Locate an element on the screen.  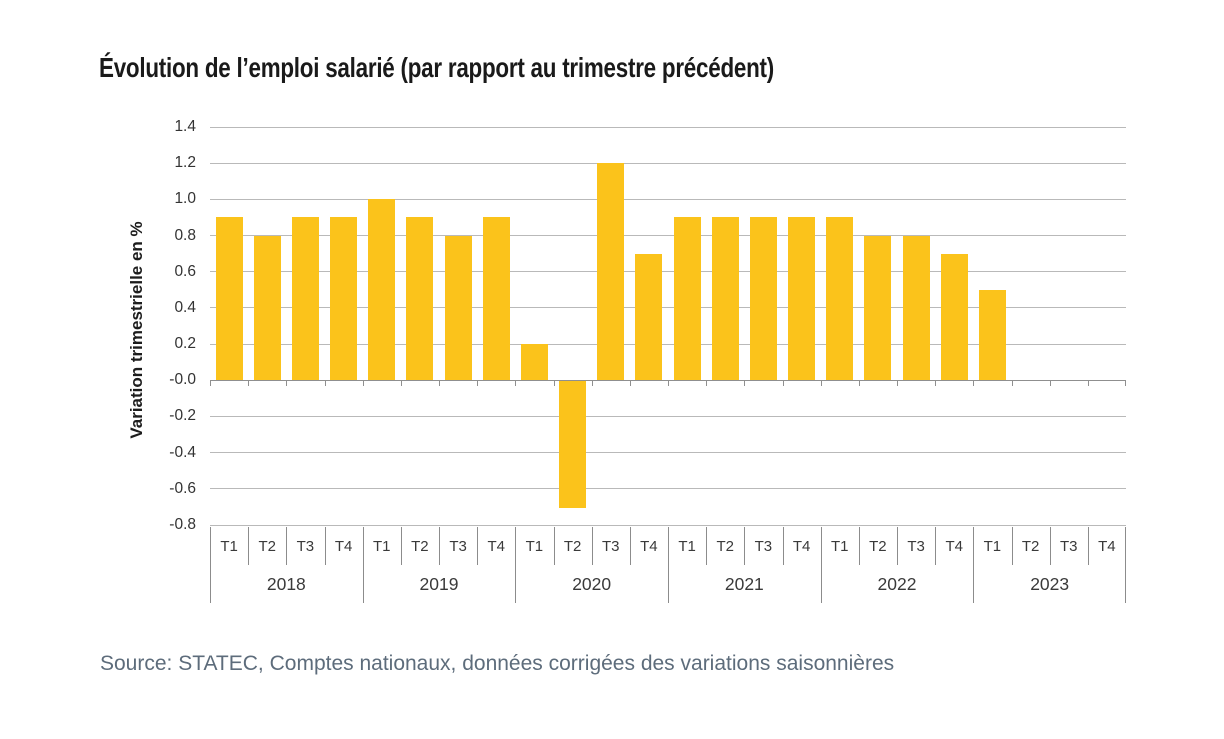
year-cell-label: 2019 is located at coordinates (439, 584).